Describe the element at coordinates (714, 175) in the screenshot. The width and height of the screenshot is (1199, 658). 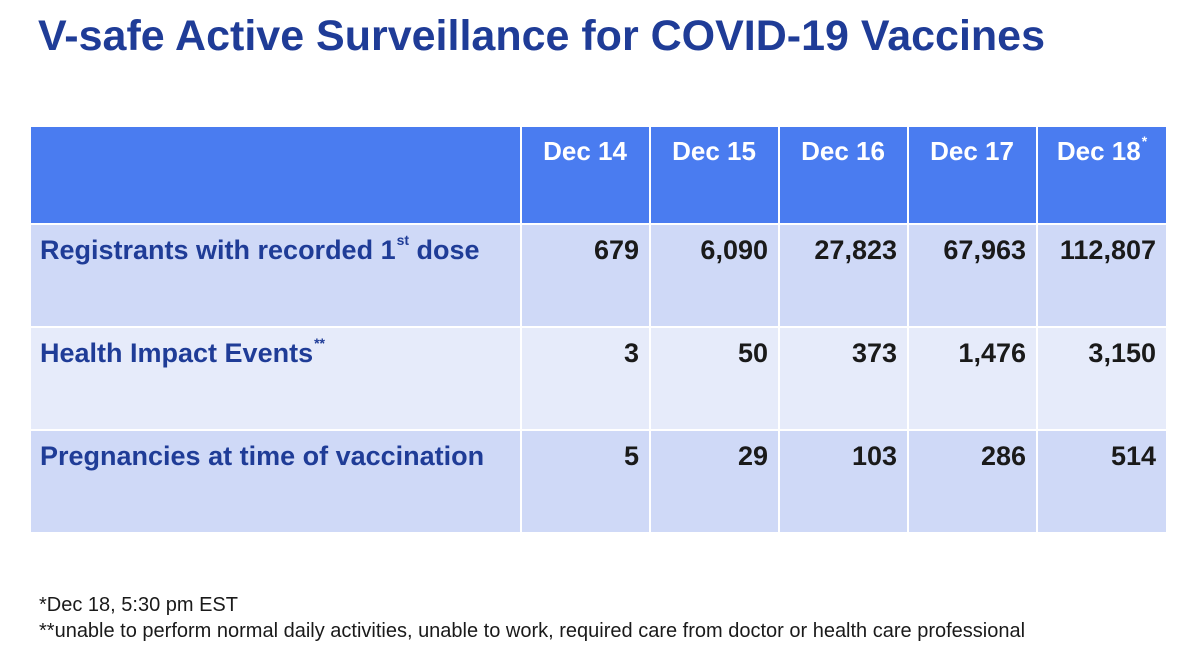
I see `column-header: Dec 15` at that location.